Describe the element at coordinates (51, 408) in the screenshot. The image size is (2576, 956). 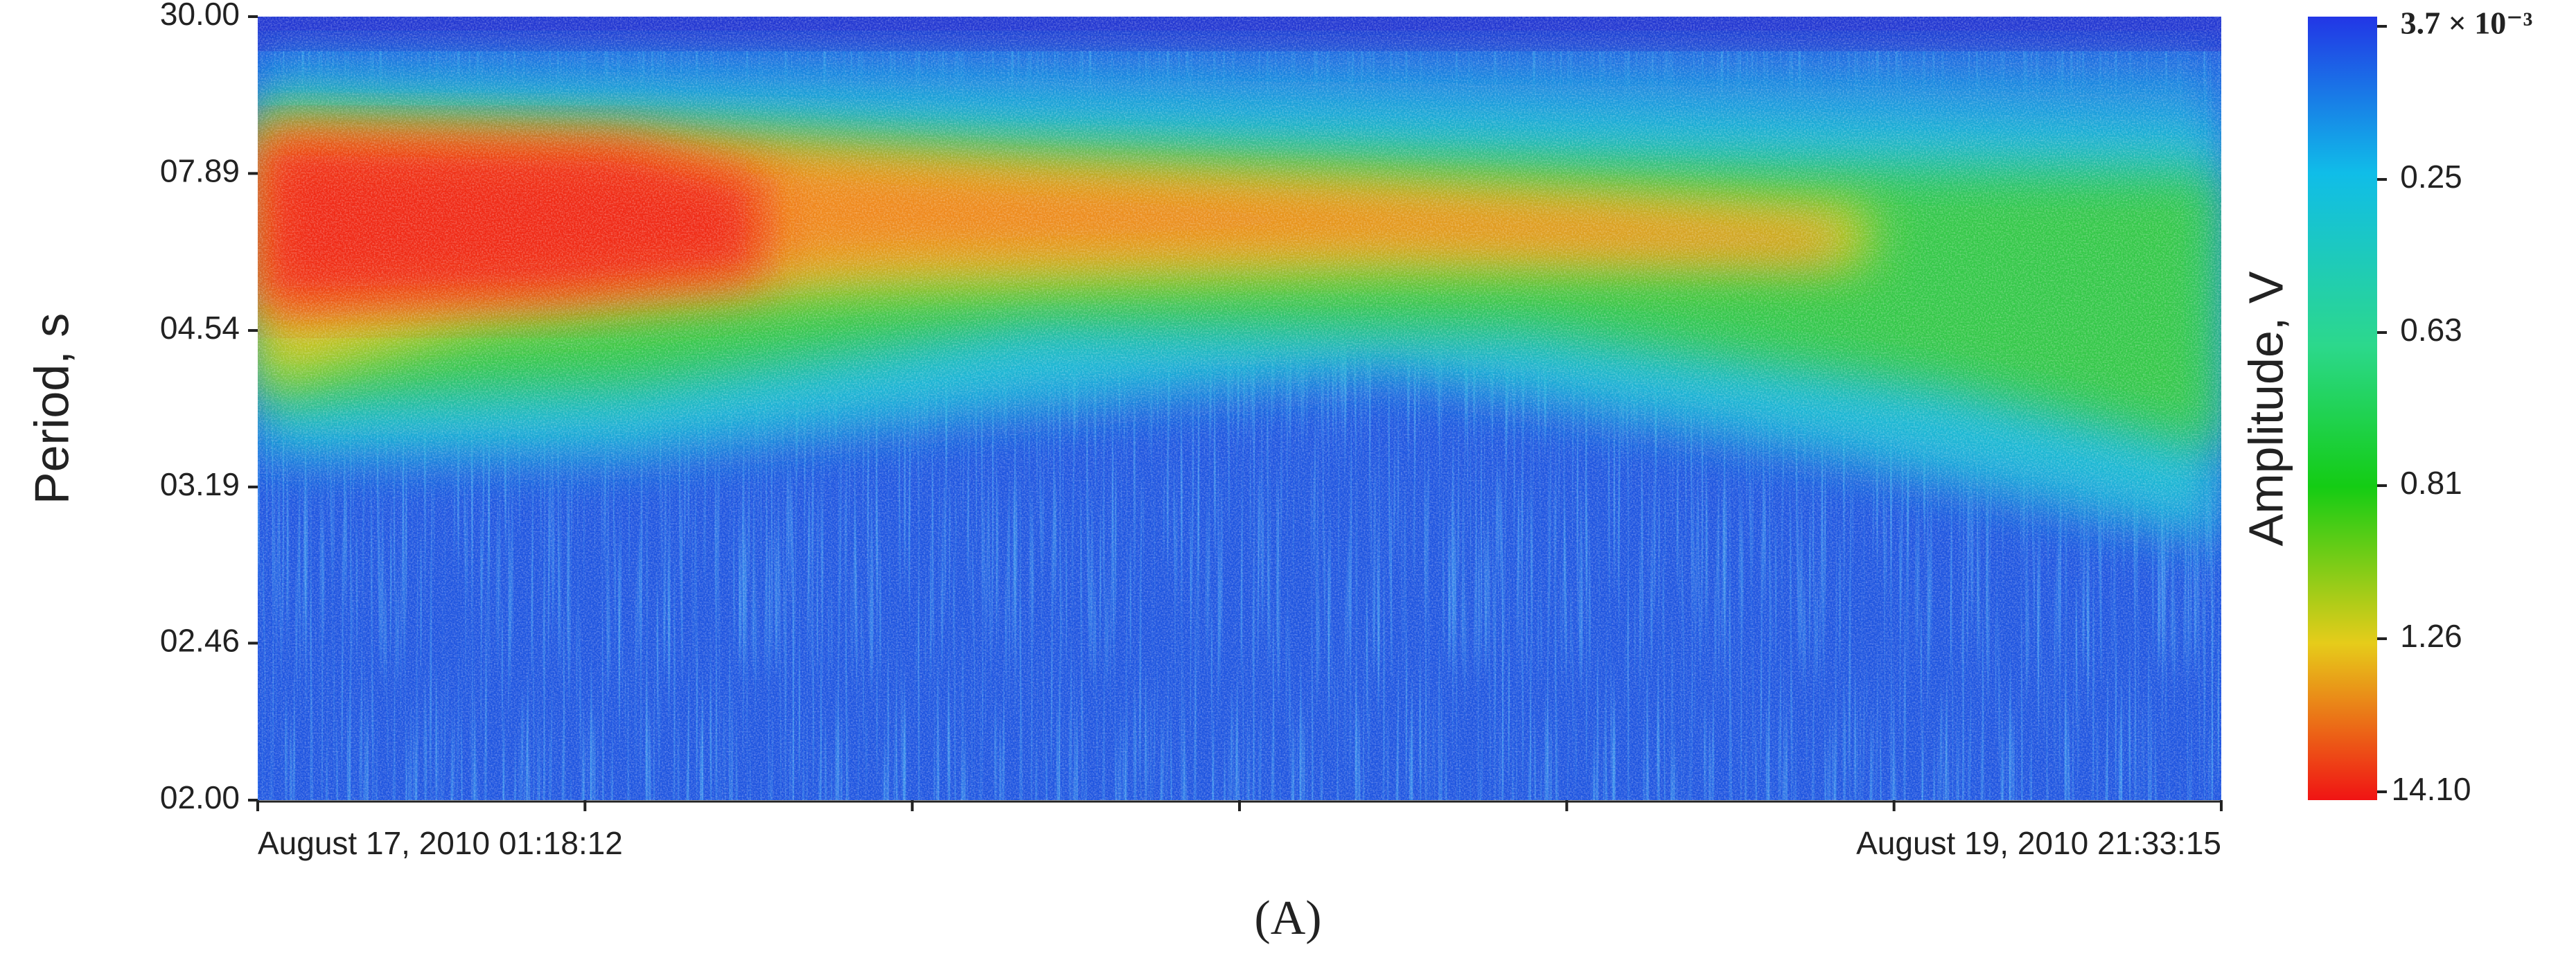
I see `y-axis-title: Period, s` at that location.